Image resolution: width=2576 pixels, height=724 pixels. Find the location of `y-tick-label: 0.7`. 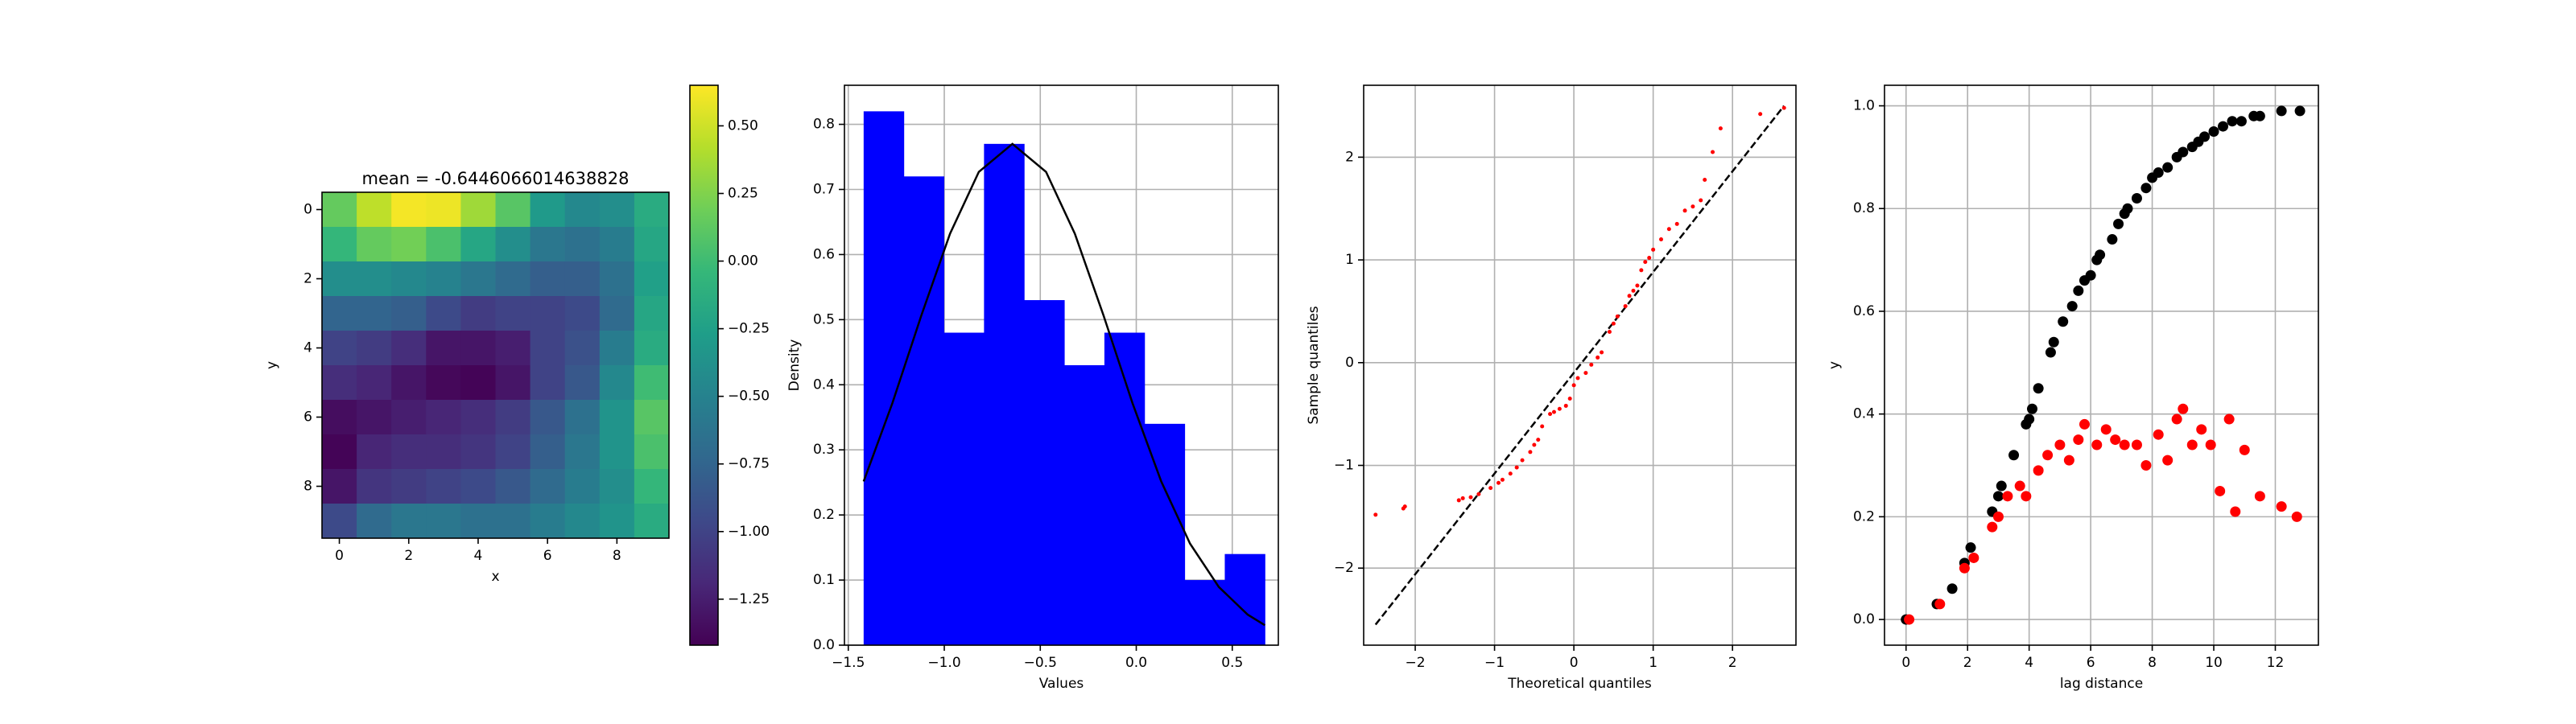

y-tick-label: 0.7 is located at coordinates (824, 189).